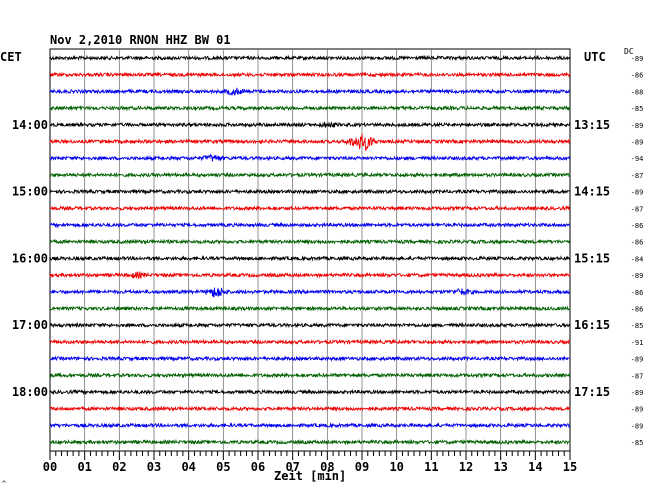 The height and width of the screenshot is (494, 650). I want to click on x-tick-label: 07, so click(292, 467).